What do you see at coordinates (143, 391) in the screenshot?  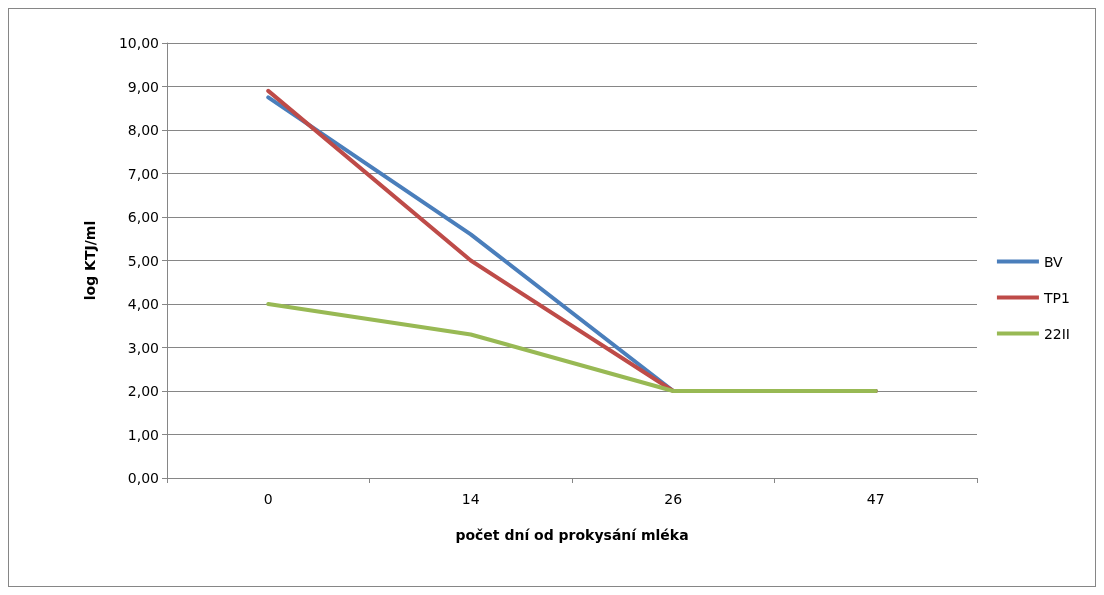 I see `y-tick-label: 2,00` at bounding box center [143, 391].